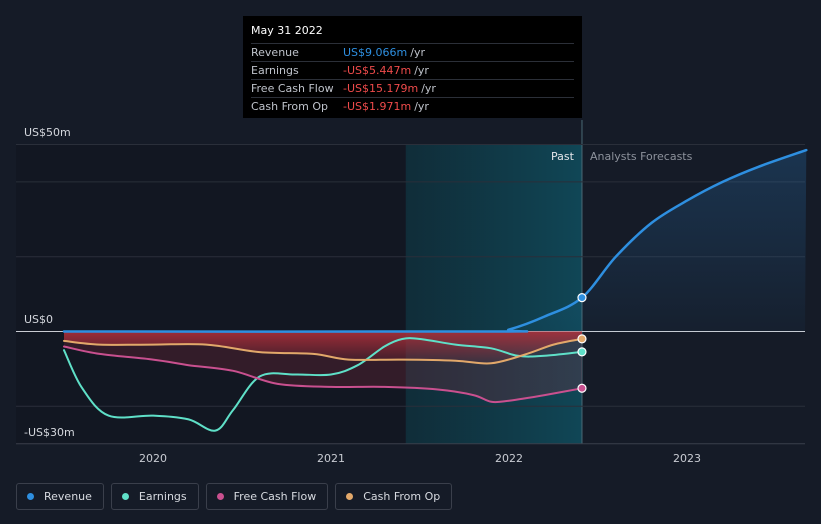 The image size is (821, 524). I want to click on free-cash-flow-area-fill, so click(323, 367).